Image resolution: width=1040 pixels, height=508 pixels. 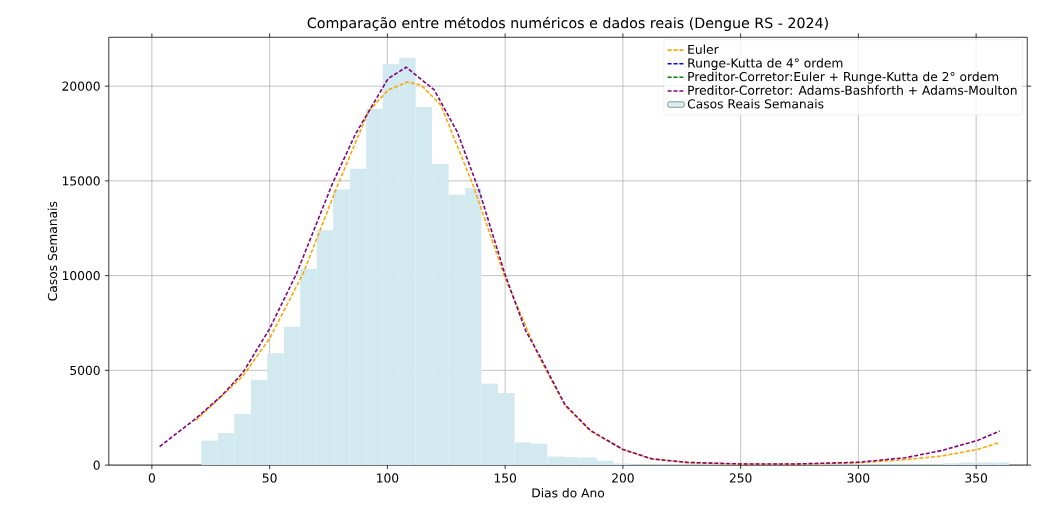 I want to click on x-tick-label: 100, so click(x=388, y=478).